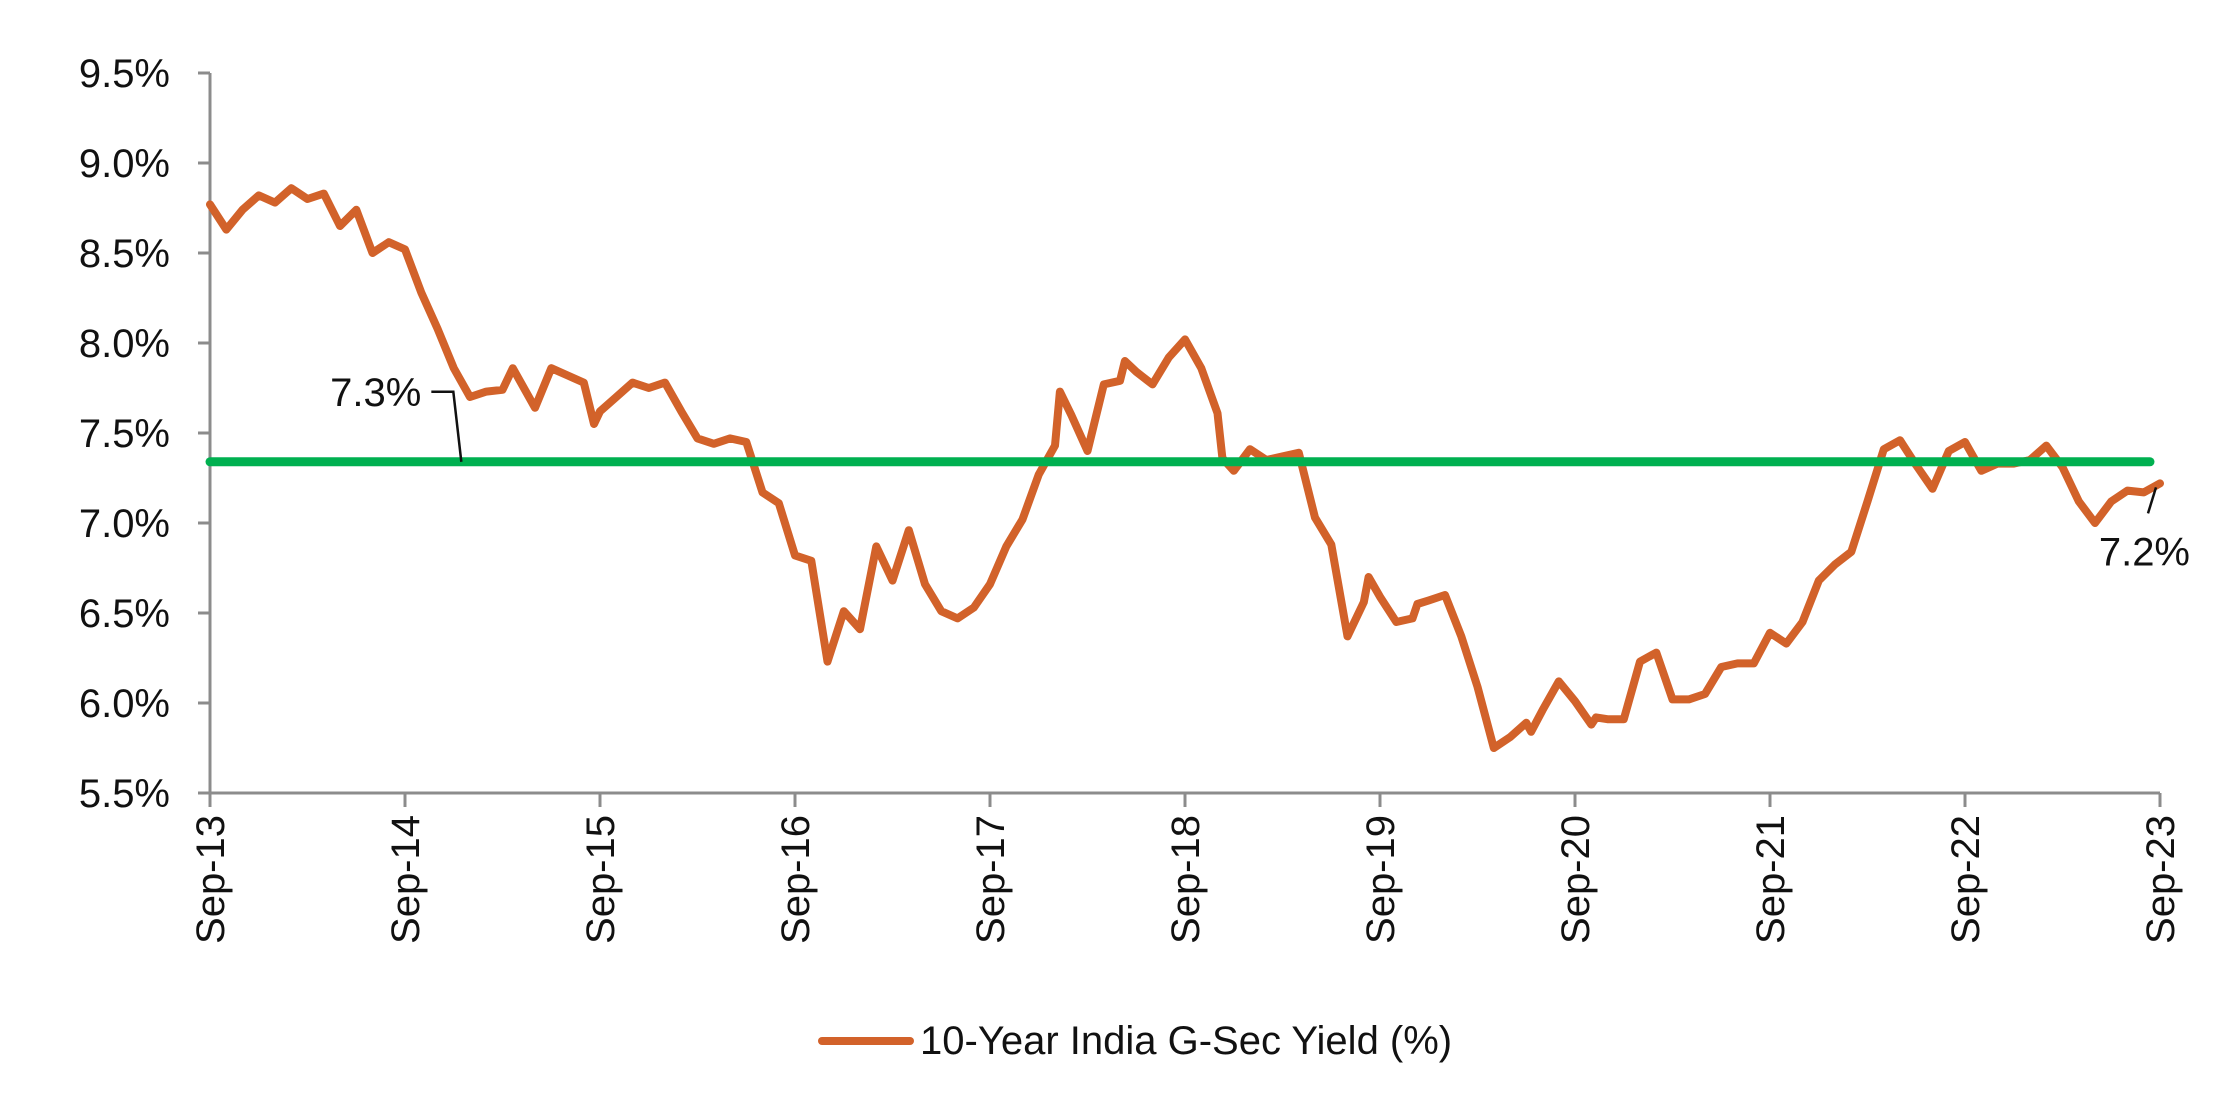 Image resolution: width=2219 pixels, height=1096 pixels. What do you see at coordinates (124, 524) in the screenshot?
I see `y-tick-label: 7.0%` at bounding box center [124, 524].